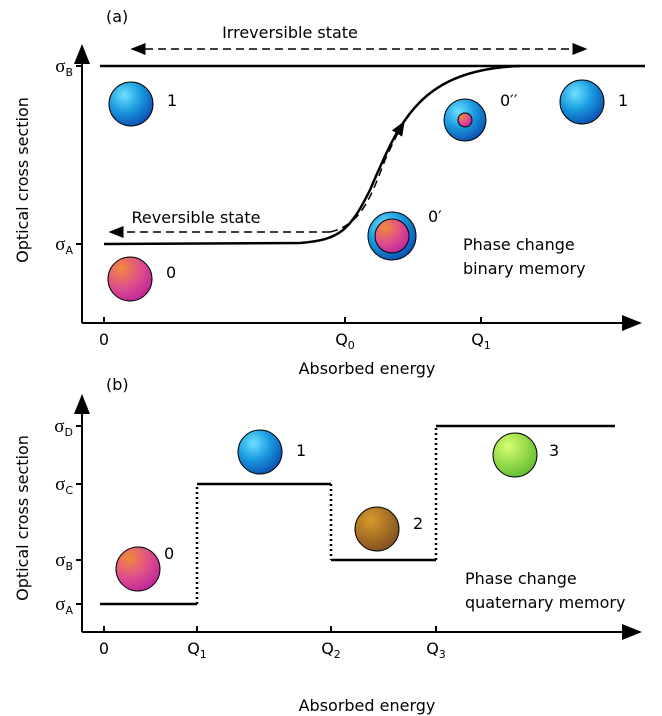 Image resolution: width=662 pixels, height=716 pixels. Describe the element at coordinates (524, 268) in the screenshot. I see `caption: binary memory` at that location.